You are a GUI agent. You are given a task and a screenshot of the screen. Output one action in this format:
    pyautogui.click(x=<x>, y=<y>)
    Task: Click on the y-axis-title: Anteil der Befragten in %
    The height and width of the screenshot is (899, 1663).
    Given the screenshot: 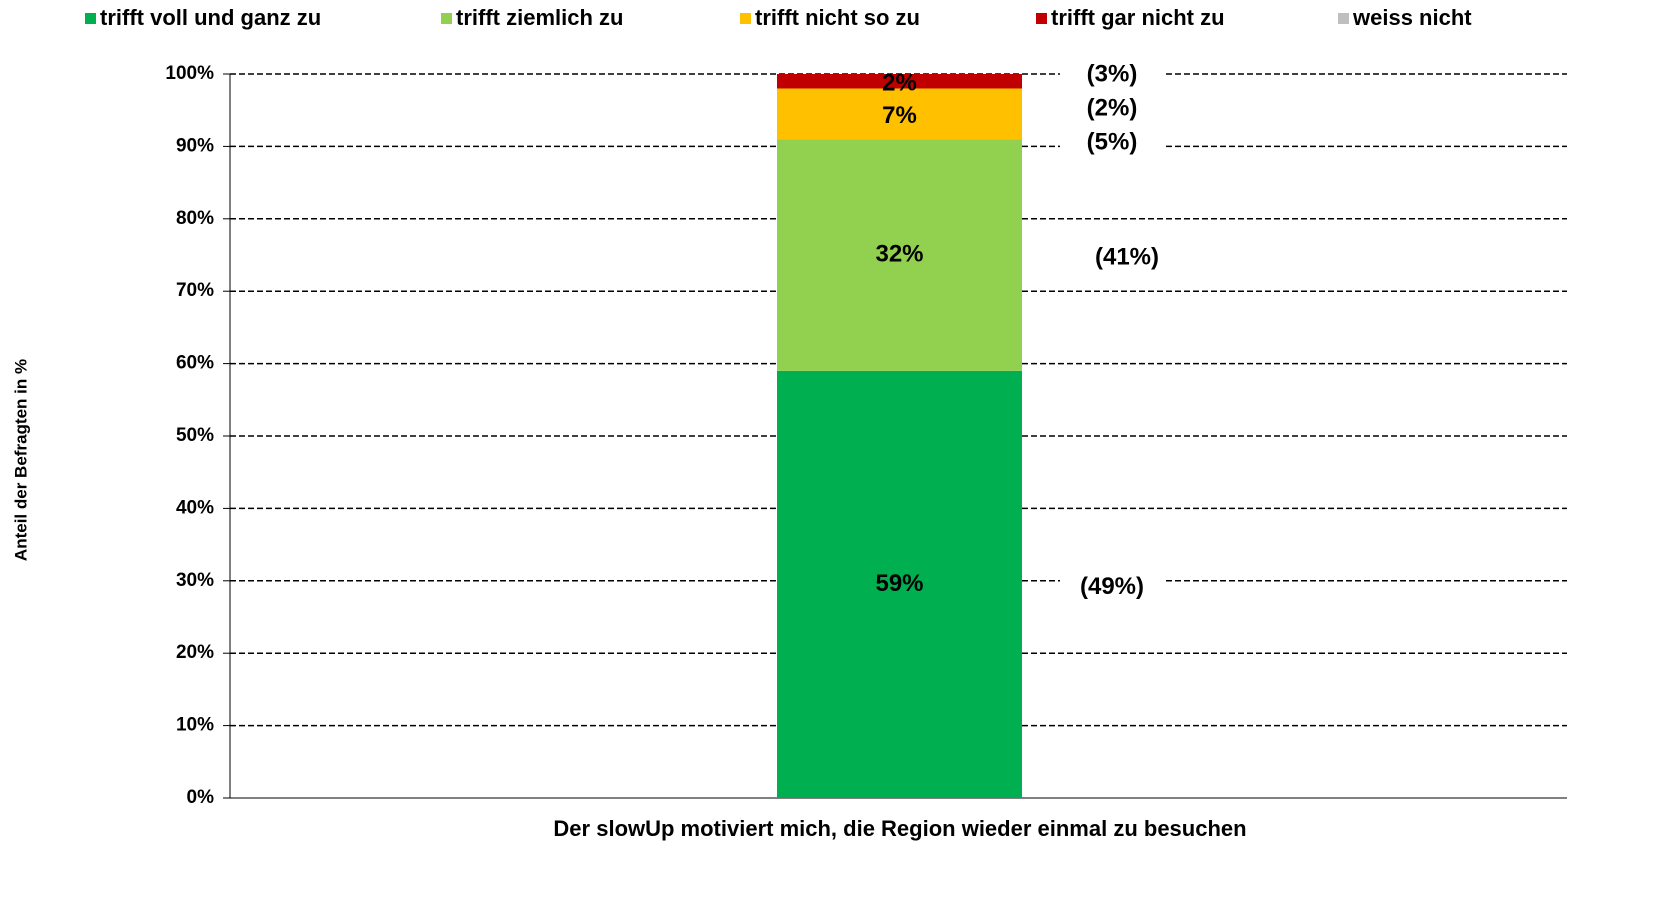 What is the action you would take?
    pyautogui.click(x=20, y=460)
    